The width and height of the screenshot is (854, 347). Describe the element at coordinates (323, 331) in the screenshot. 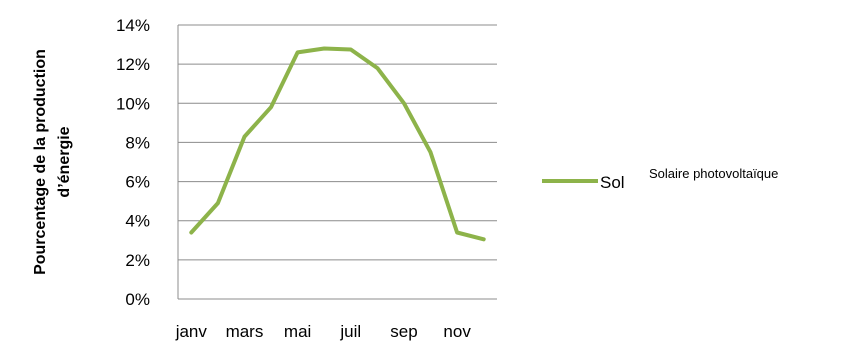

I see `x-axis-ticks: janv mars mai juil sep nov` at that location.